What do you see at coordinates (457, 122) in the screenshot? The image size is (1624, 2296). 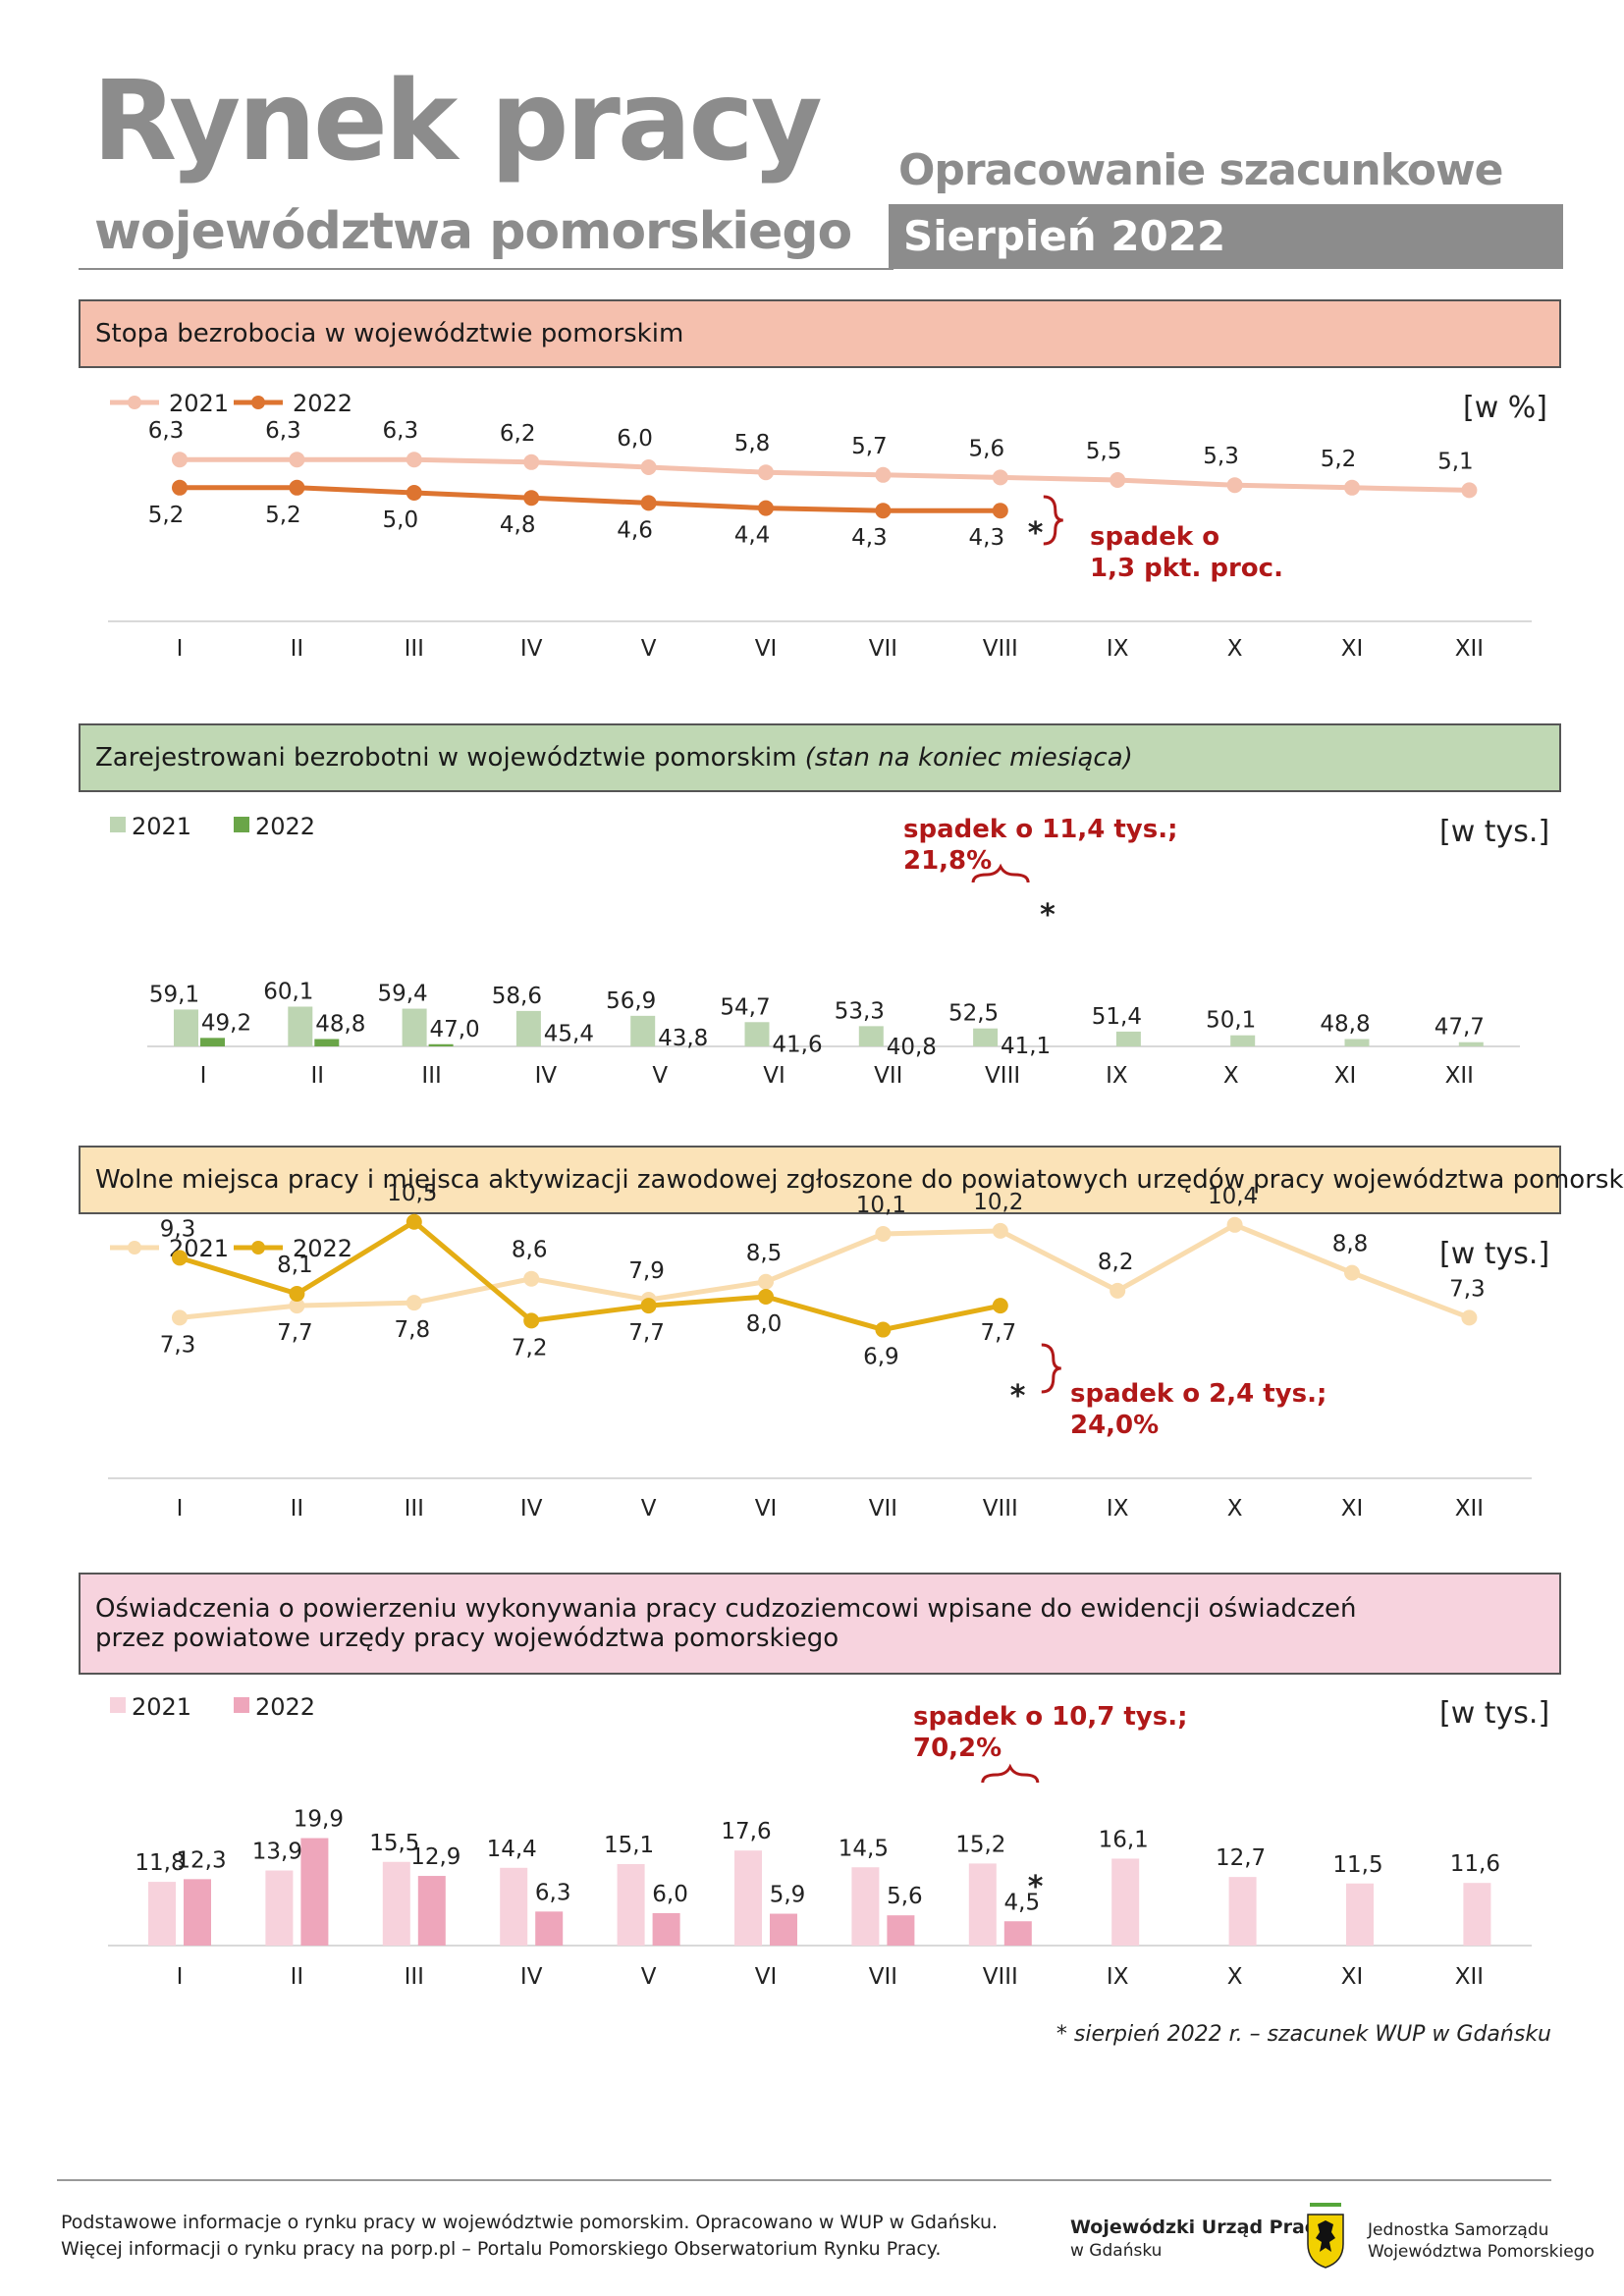 I see `main-title: Rynek pracy` at bounding box center [457, 122].